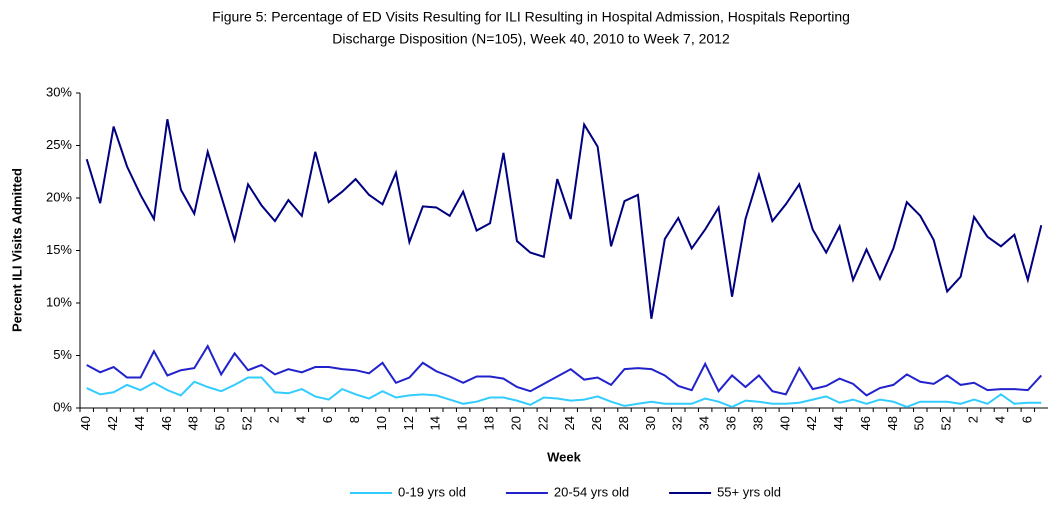 The height and width of the screenshot is (506, 1062). What do you see at coordinates (408, 423) in the screenshot?
I see `x-tick-label: 12` at bounding box center [408, 423].